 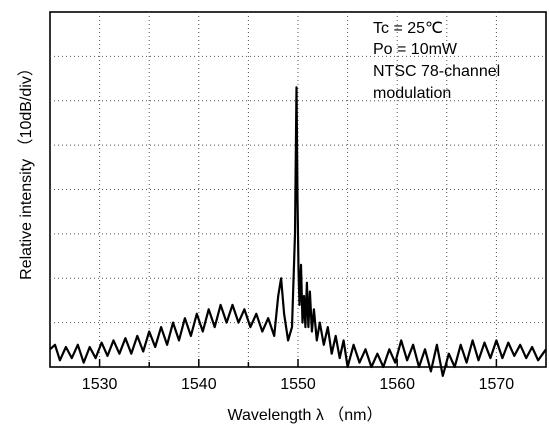 I want to click on x-axis-title: Wavelength λ （nm）, so click(x=304, y=415).